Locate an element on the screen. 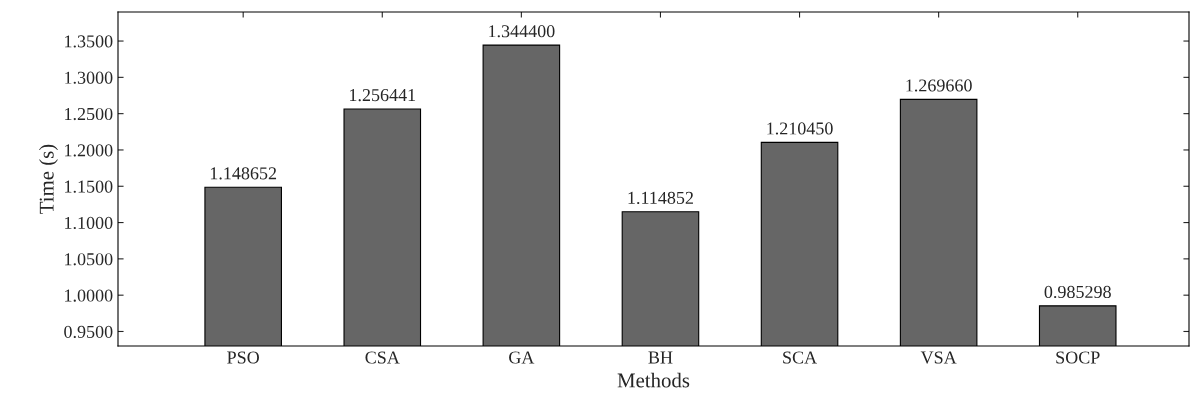 This screenshot has width=1199, height=417. data-label: 1.269660 is located at coordinates (939, 85).